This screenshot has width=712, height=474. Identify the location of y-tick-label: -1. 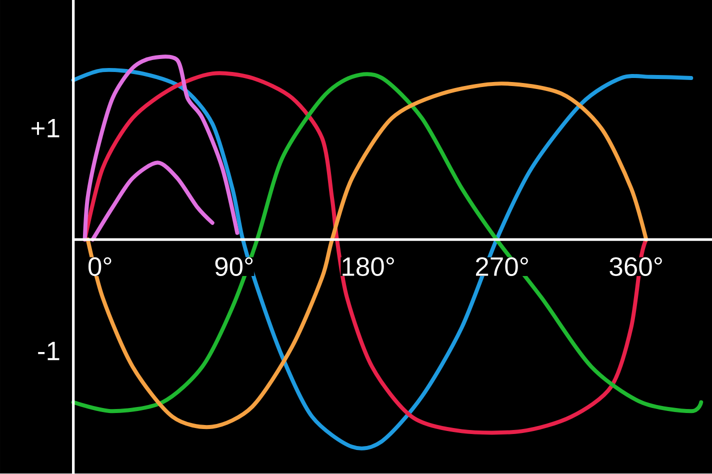
(49, 351).